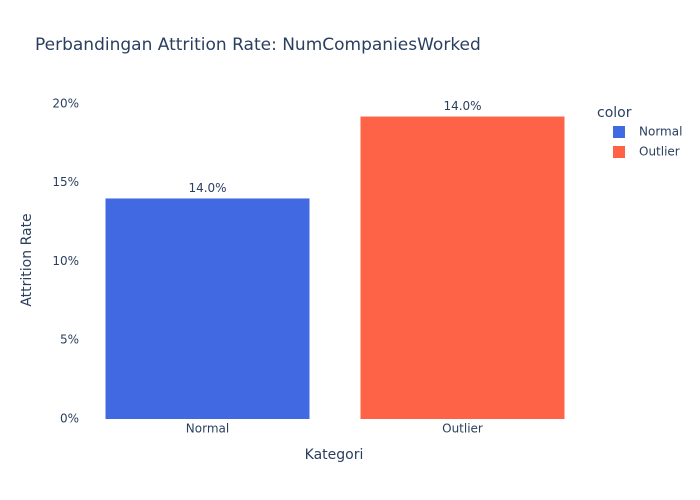  What do you see at coordinates (462, 429) in the screenshot?
I see `x-tick-label: Outlier` at bounding box center [462, 429].